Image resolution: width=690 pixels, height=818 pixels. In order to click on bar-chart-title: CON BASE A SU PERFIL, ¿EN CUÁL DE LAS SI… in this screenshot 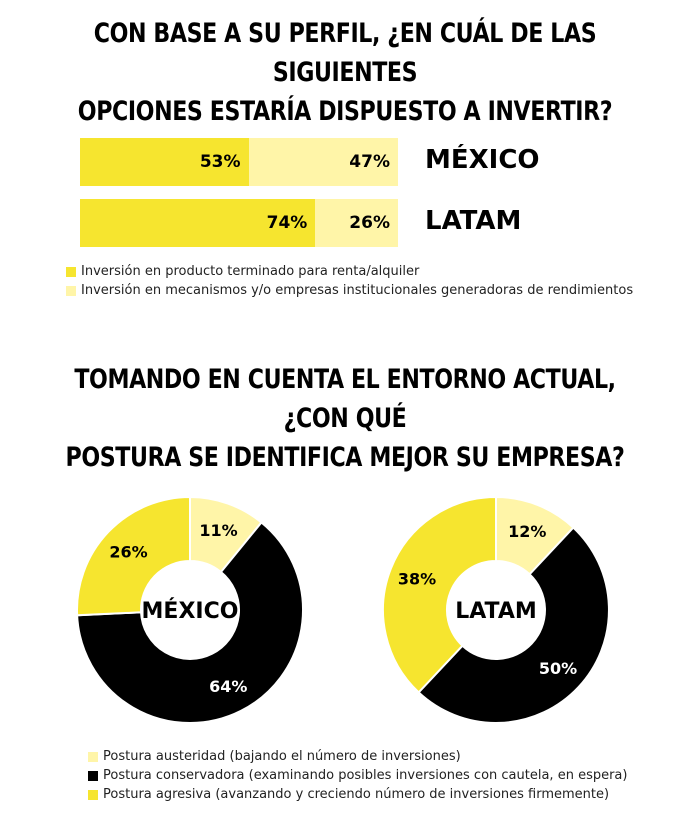, I will do `click(345, 72)`.